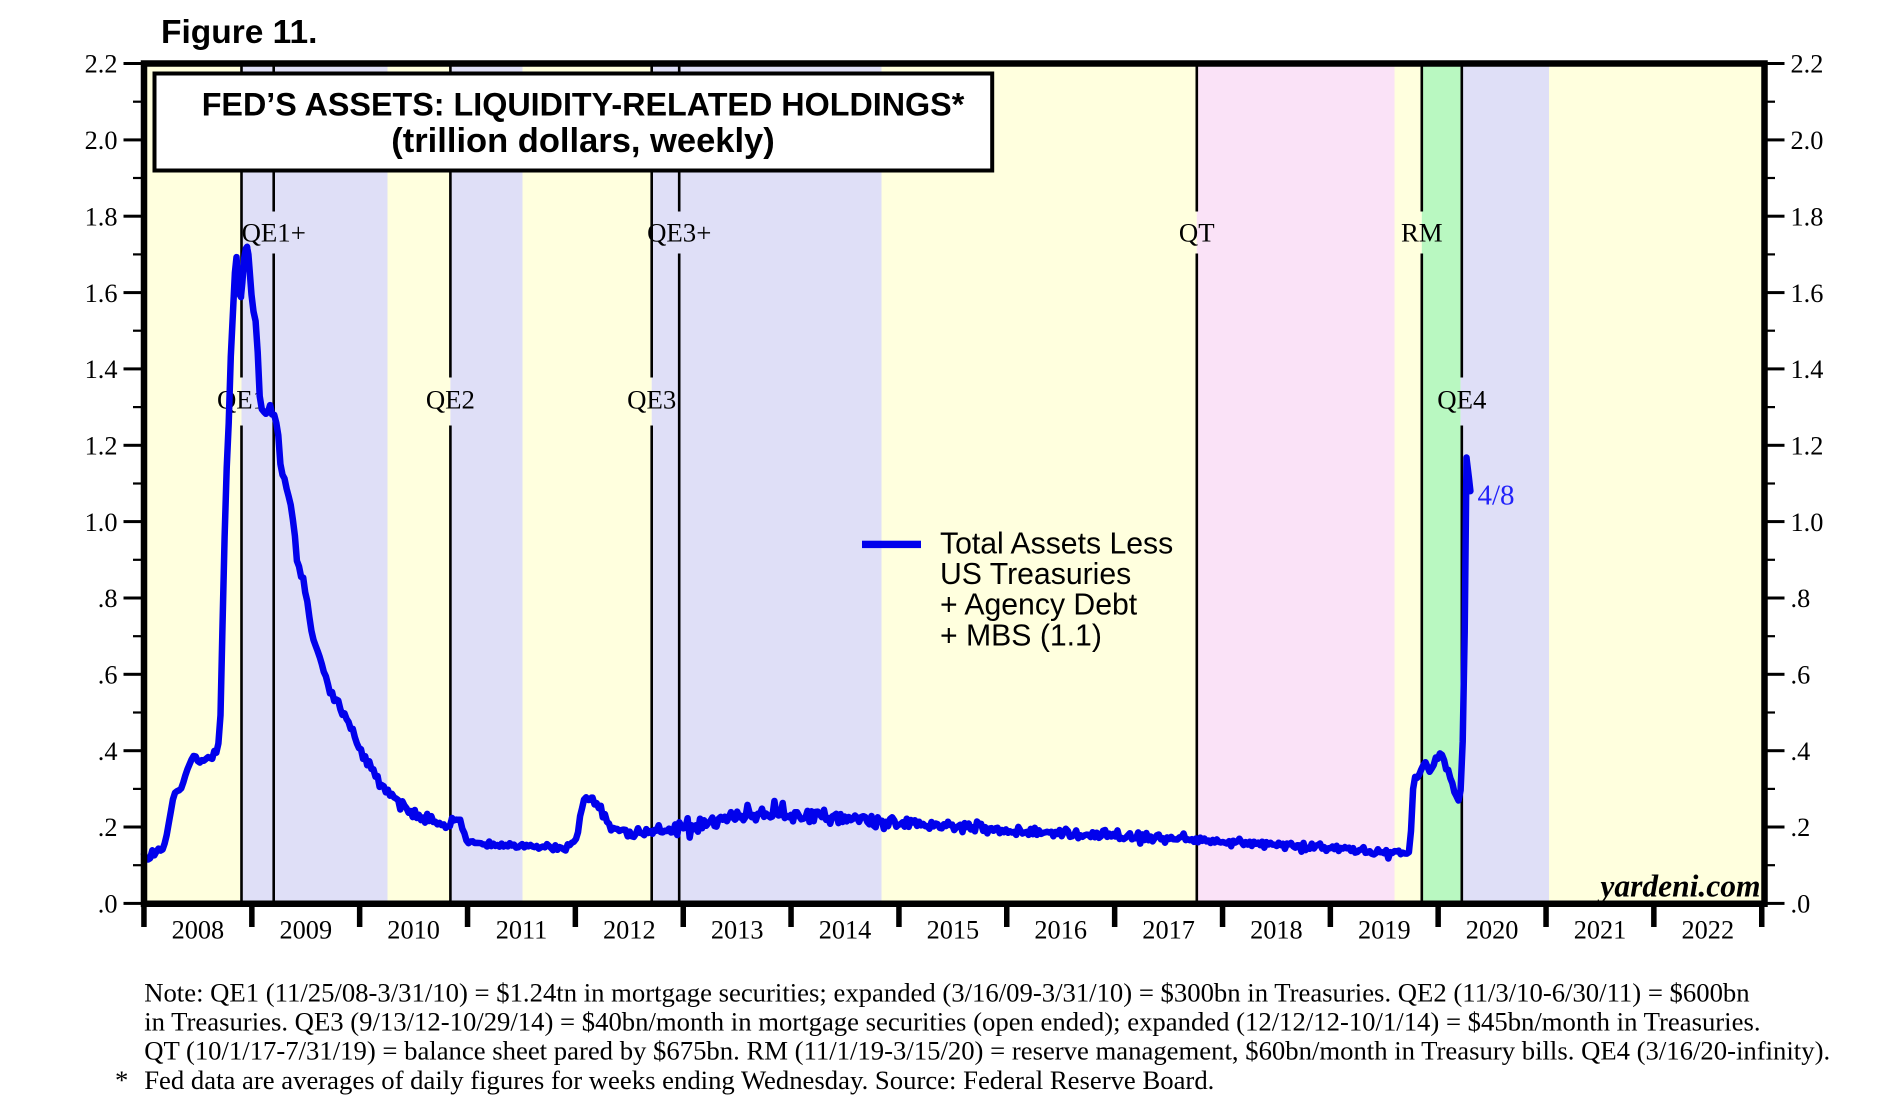 The height and width of the screenshot is (1111, 1892). Describe the element at coordinates (1678, 886) in the screenshot. I see `svg-text: yardeni.com` at that location.